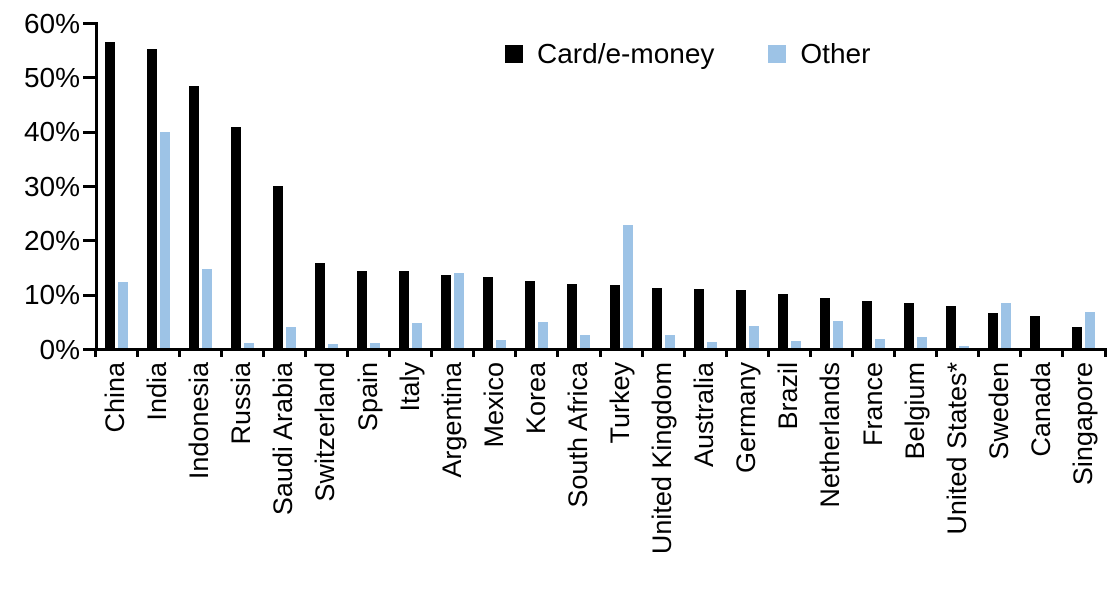  What do you see at coordinates (788, 396) in the screenshot?
I see `x-category-label: Brazil` at bounding box center [788, 396].